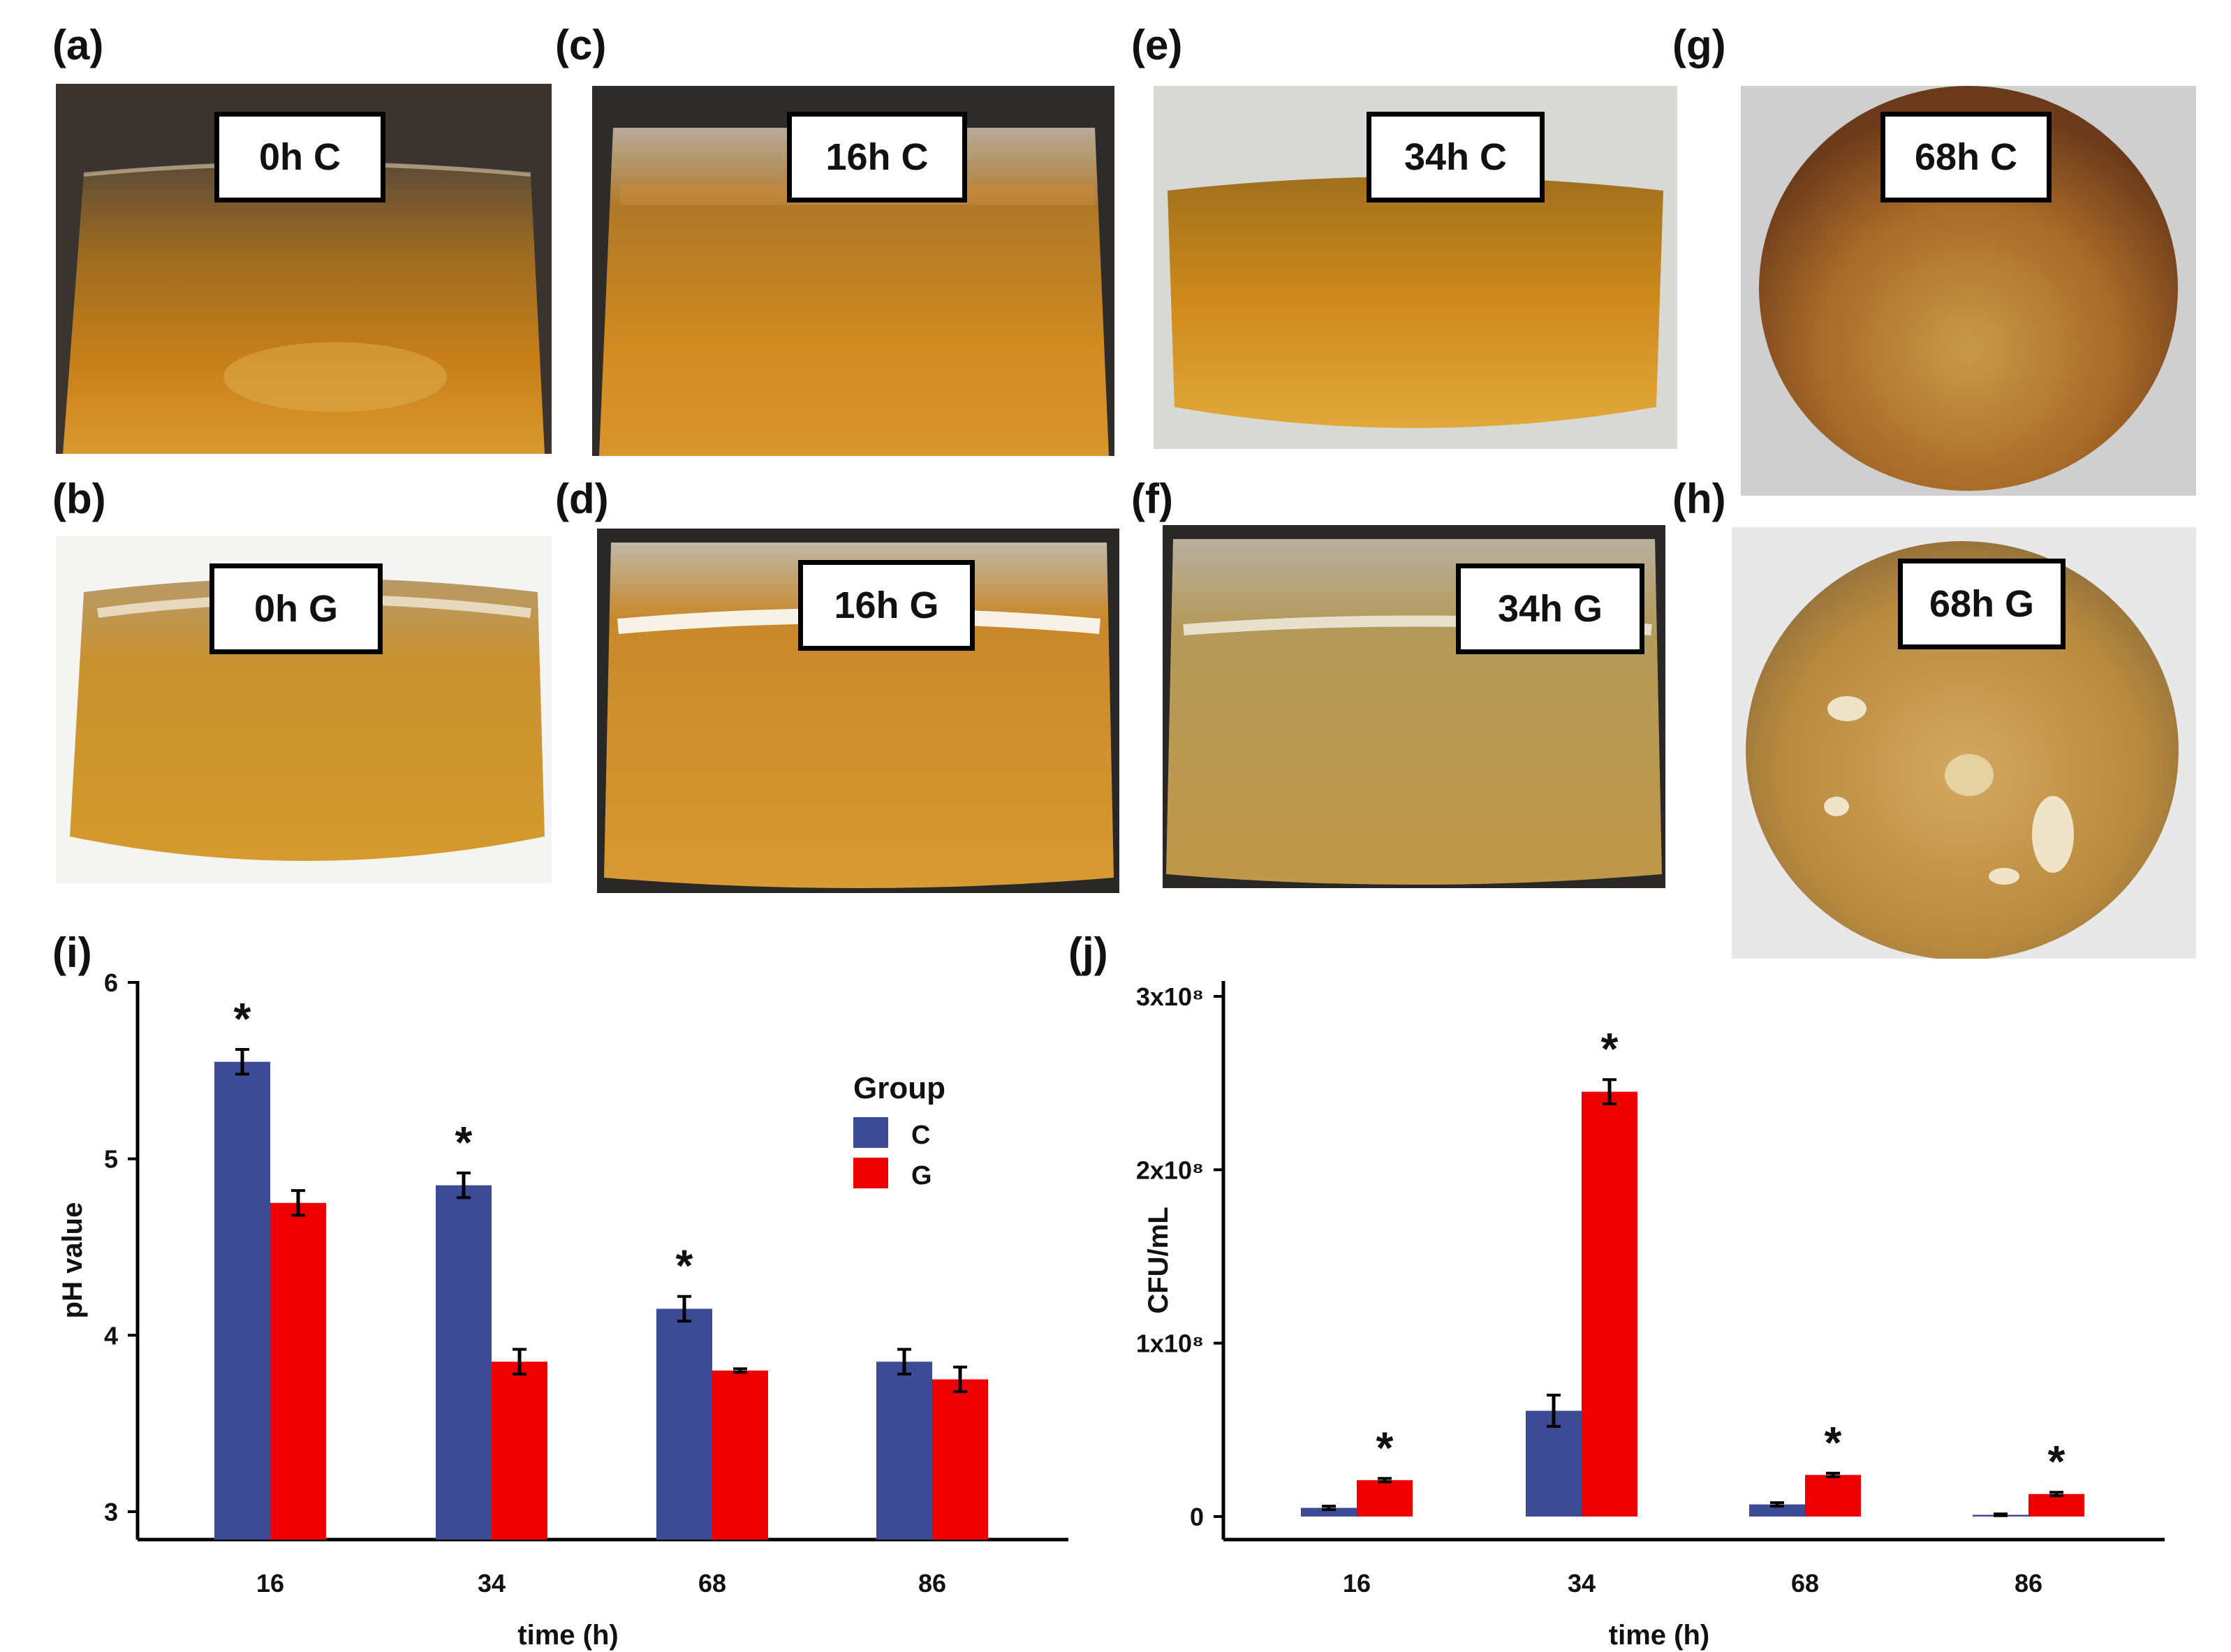 This screenshot has height=1652, width=2231. Describe the element at coordinates (712, 1583) in the screenshot. I see `x-tick-label-0-68: 68` at that location.